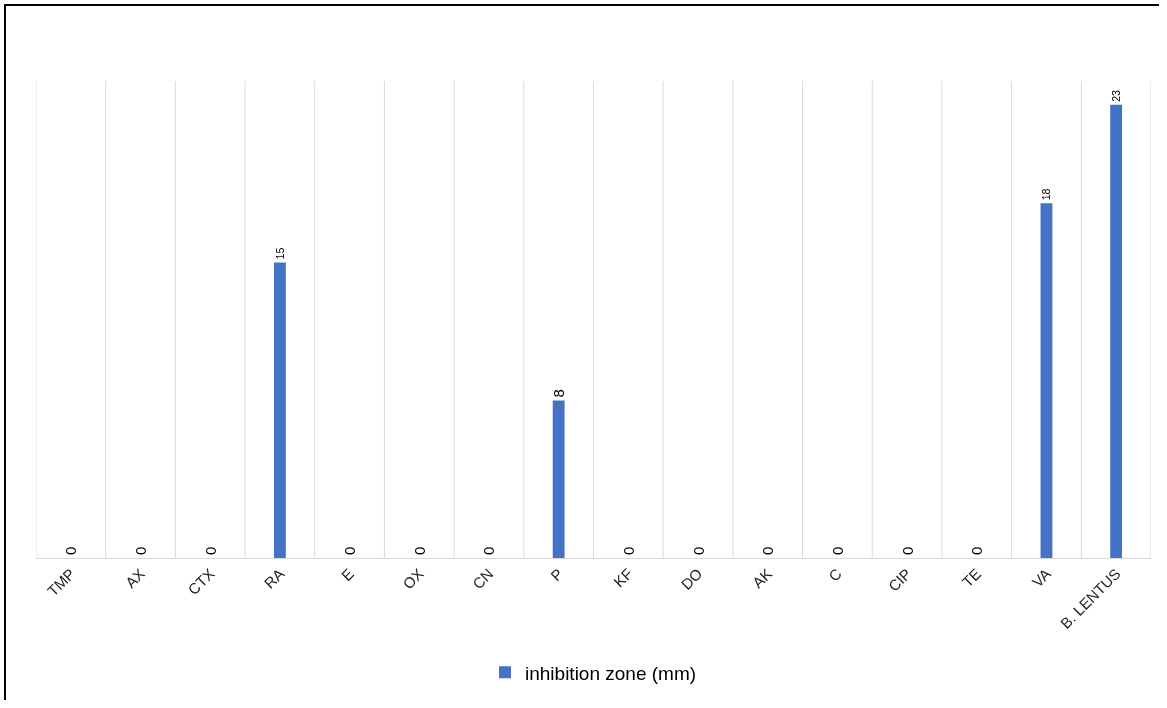  What do you see at coordinates (1046, 194) in the screenshot?
I see `data-label: 18` at bounding box center [1046, 194].